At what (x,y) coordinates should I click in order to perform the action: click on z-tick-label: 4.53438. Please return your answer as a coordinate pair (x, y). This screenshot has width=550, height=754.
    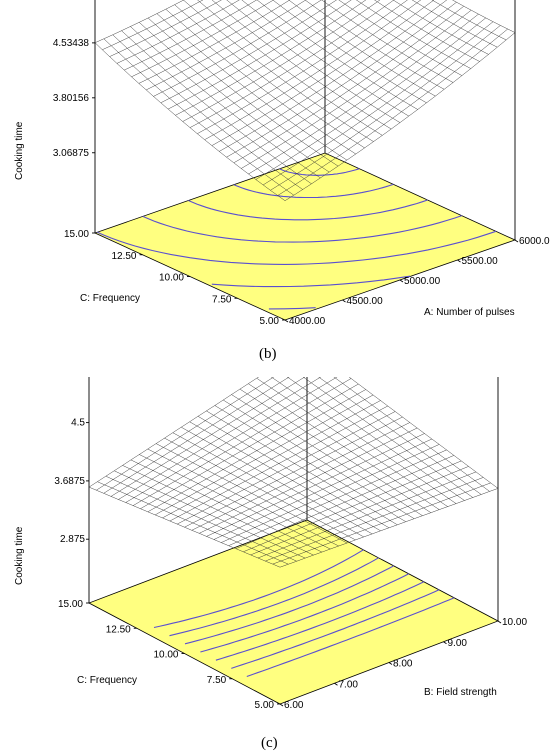
    Looking at the image, I should click on (71, 43).